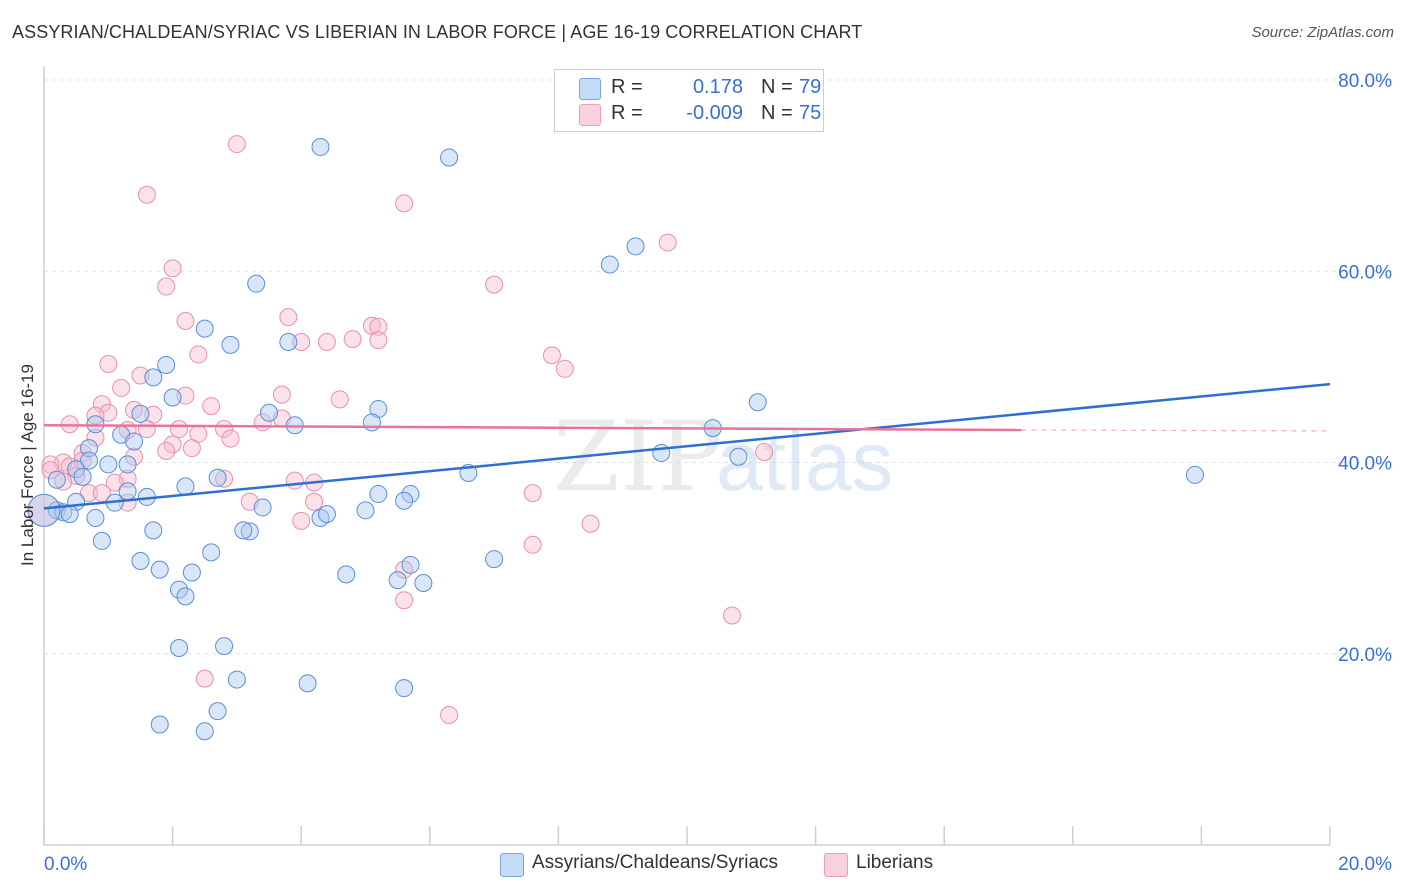 The height and width of the screenshot is (892, 1406). I want to click on y-axis-label: In Labor Force | Age 16-19, so click(27, 465).